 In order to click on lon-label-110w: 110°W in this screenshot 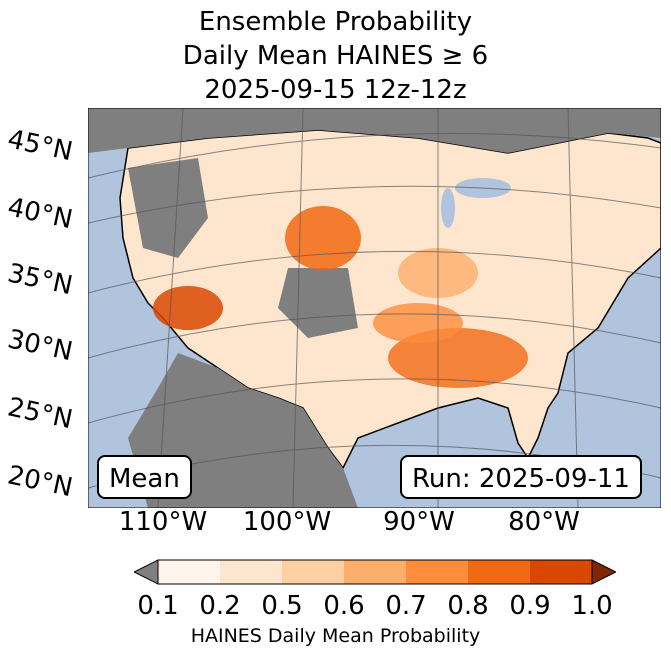, I will do `click(163, 522)`.